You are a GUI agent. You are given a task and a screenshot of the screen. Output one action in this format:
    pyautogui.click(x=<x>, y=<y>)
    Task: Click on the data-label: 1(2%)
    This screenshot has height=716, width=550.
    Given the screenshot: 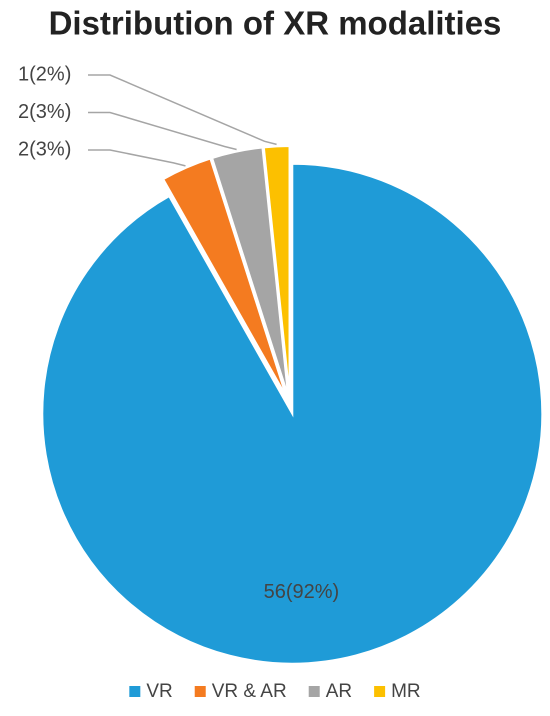 What is the action you would take?
    pyautogui.click(x=44, y=74)
    